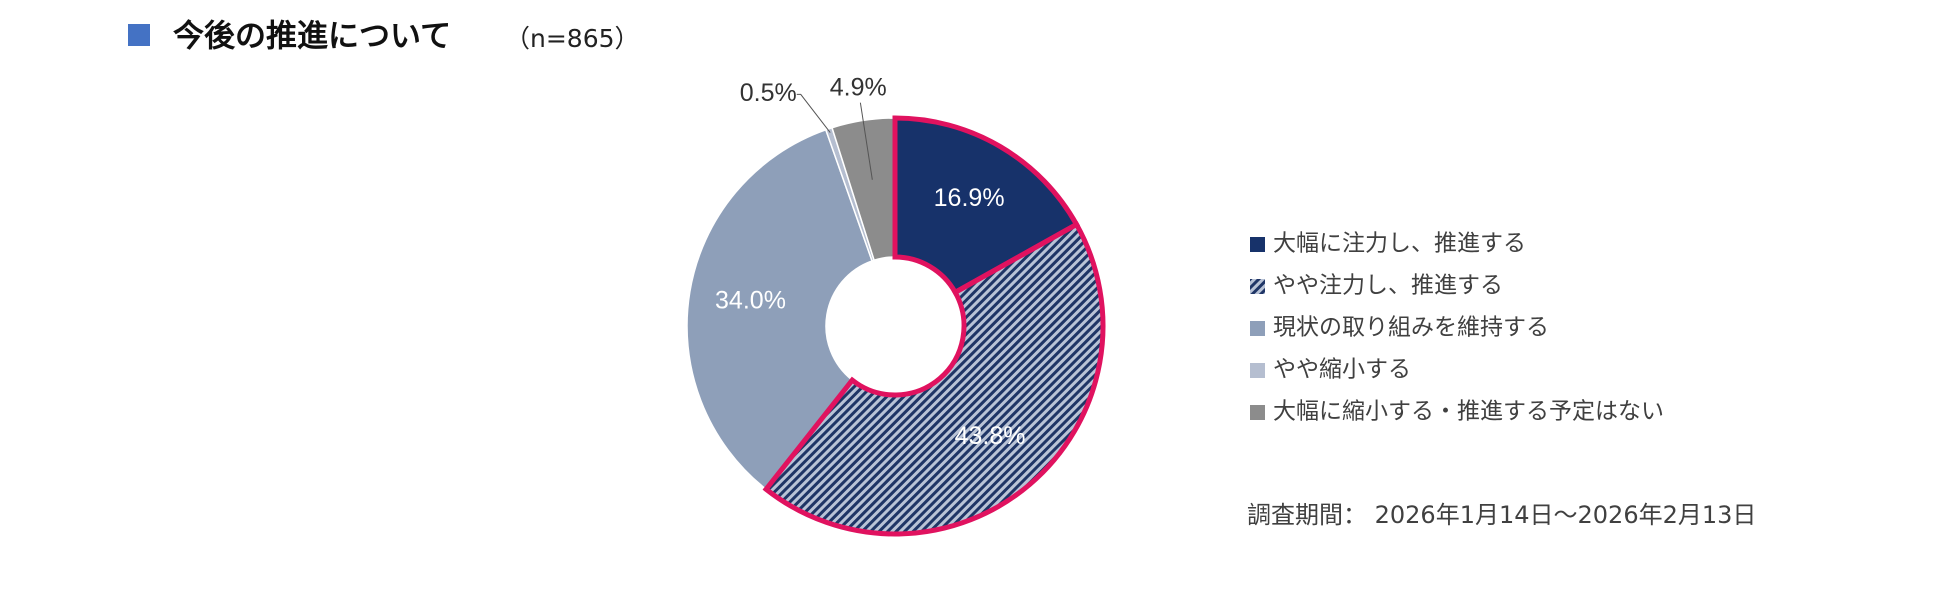  What do you see at coordinates (990, 436) in the screenshot?
I see `data-label: 43.8%` at bounding box center [990, 436].